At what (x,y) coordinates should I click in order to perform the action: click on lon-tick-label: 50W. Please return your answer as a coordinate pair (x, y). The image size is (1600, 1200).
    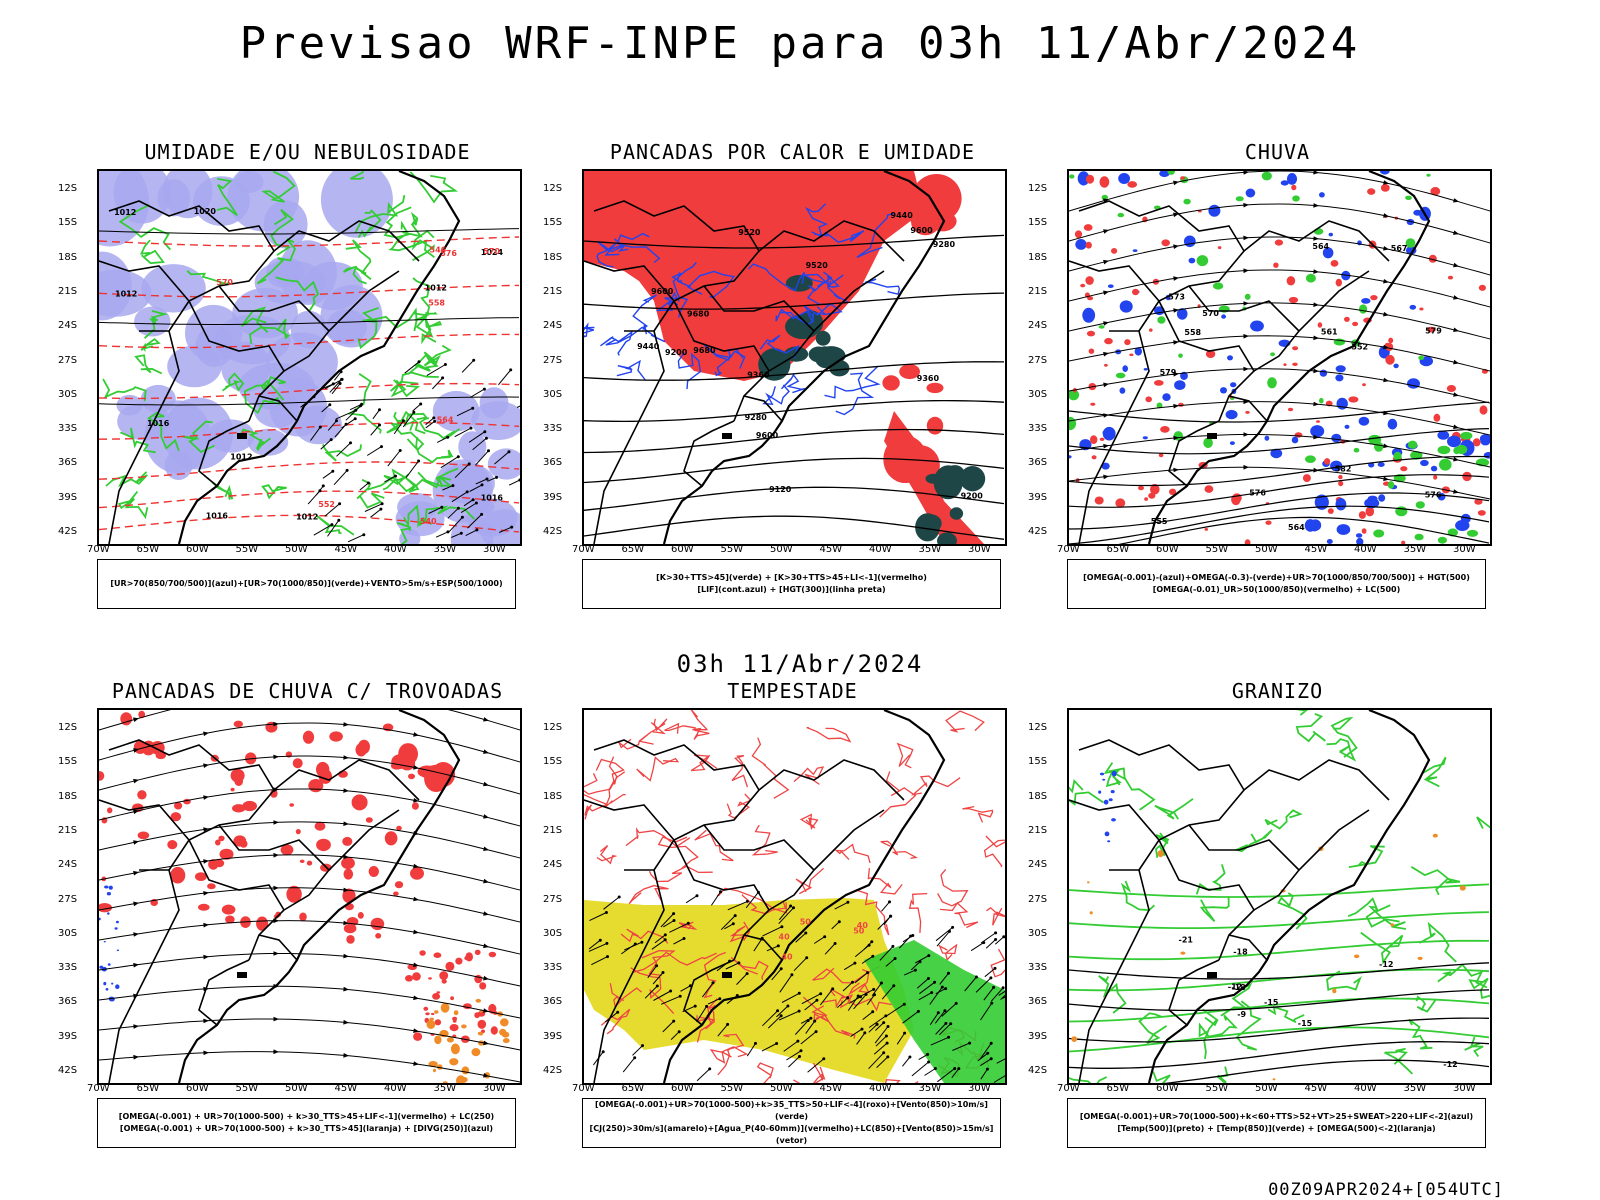
    Looking at the image, I should click on (1266, 1088).